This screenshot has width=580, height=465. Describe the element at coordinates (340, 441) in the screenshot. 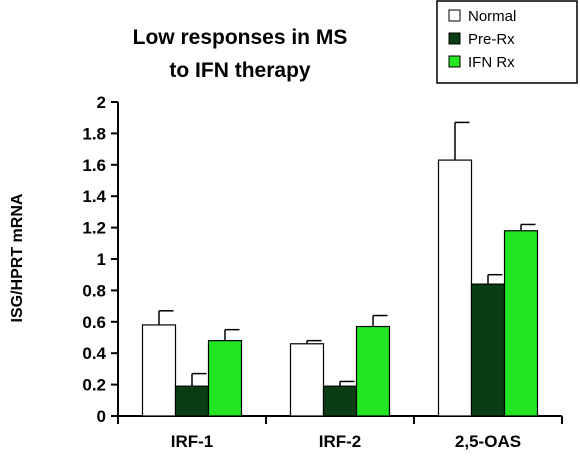

I see `x-category-label: IRF-2` at that location.